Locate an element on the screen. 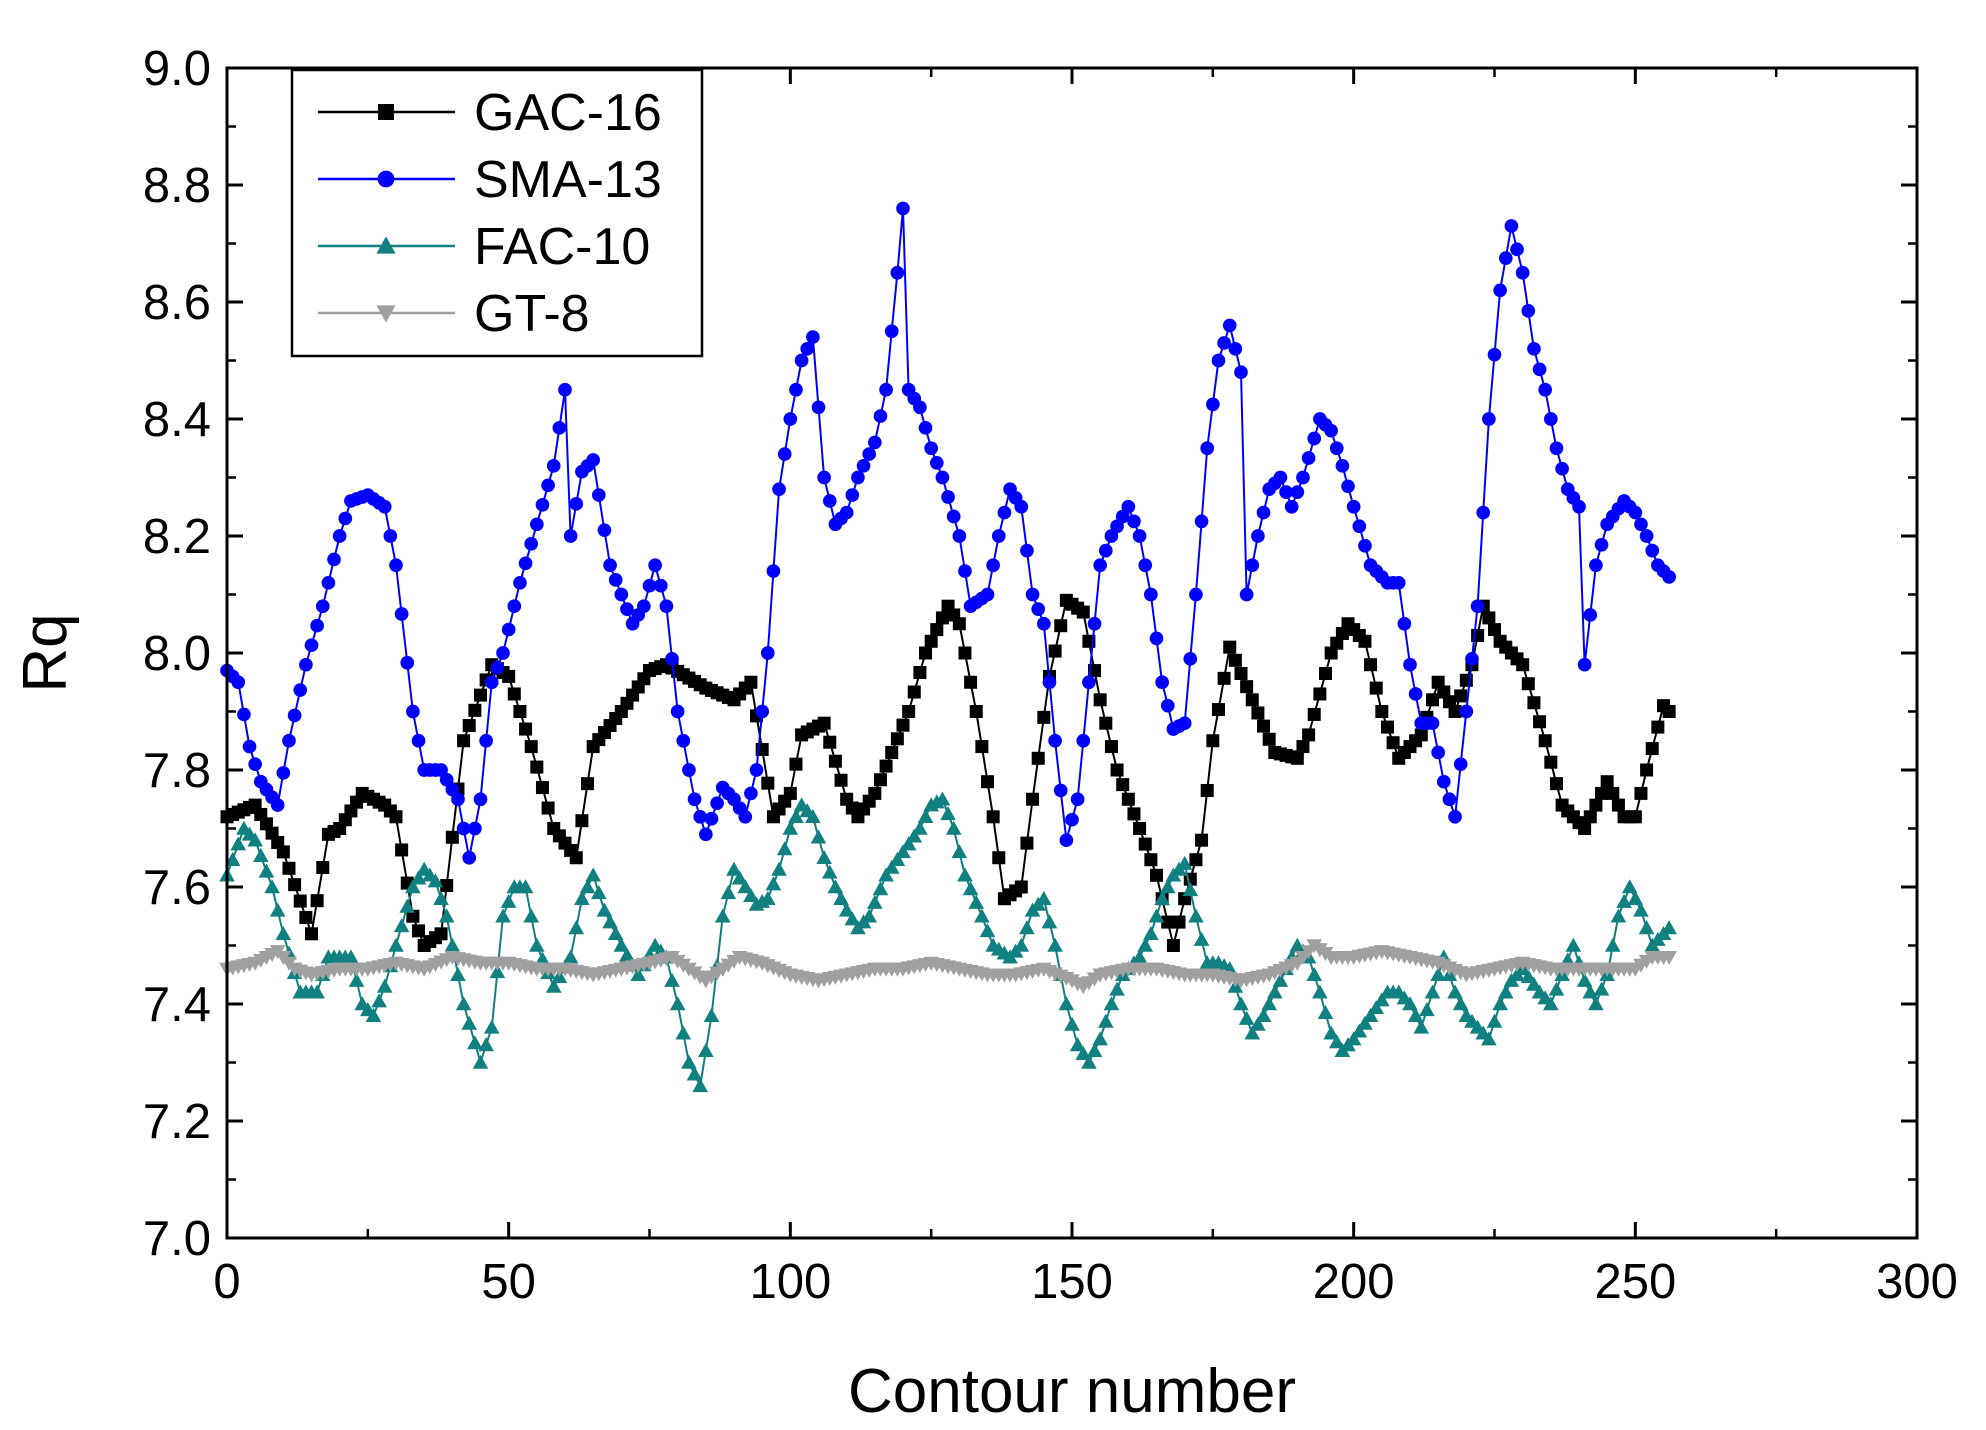  x-axis-title: Contour number is located at coordinates (1072, 1391).